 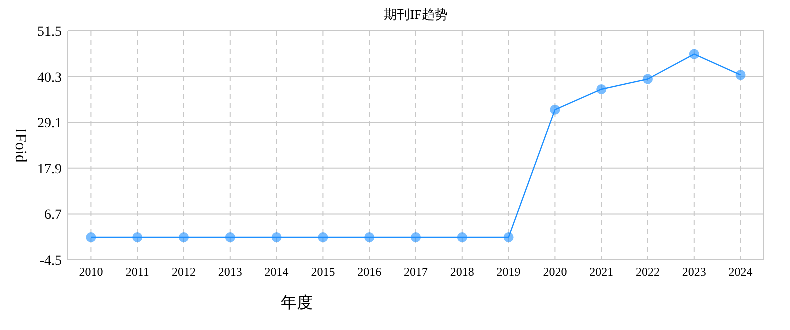 I want to click on y-axis-title: IFoid, so click(x=20, y=145).